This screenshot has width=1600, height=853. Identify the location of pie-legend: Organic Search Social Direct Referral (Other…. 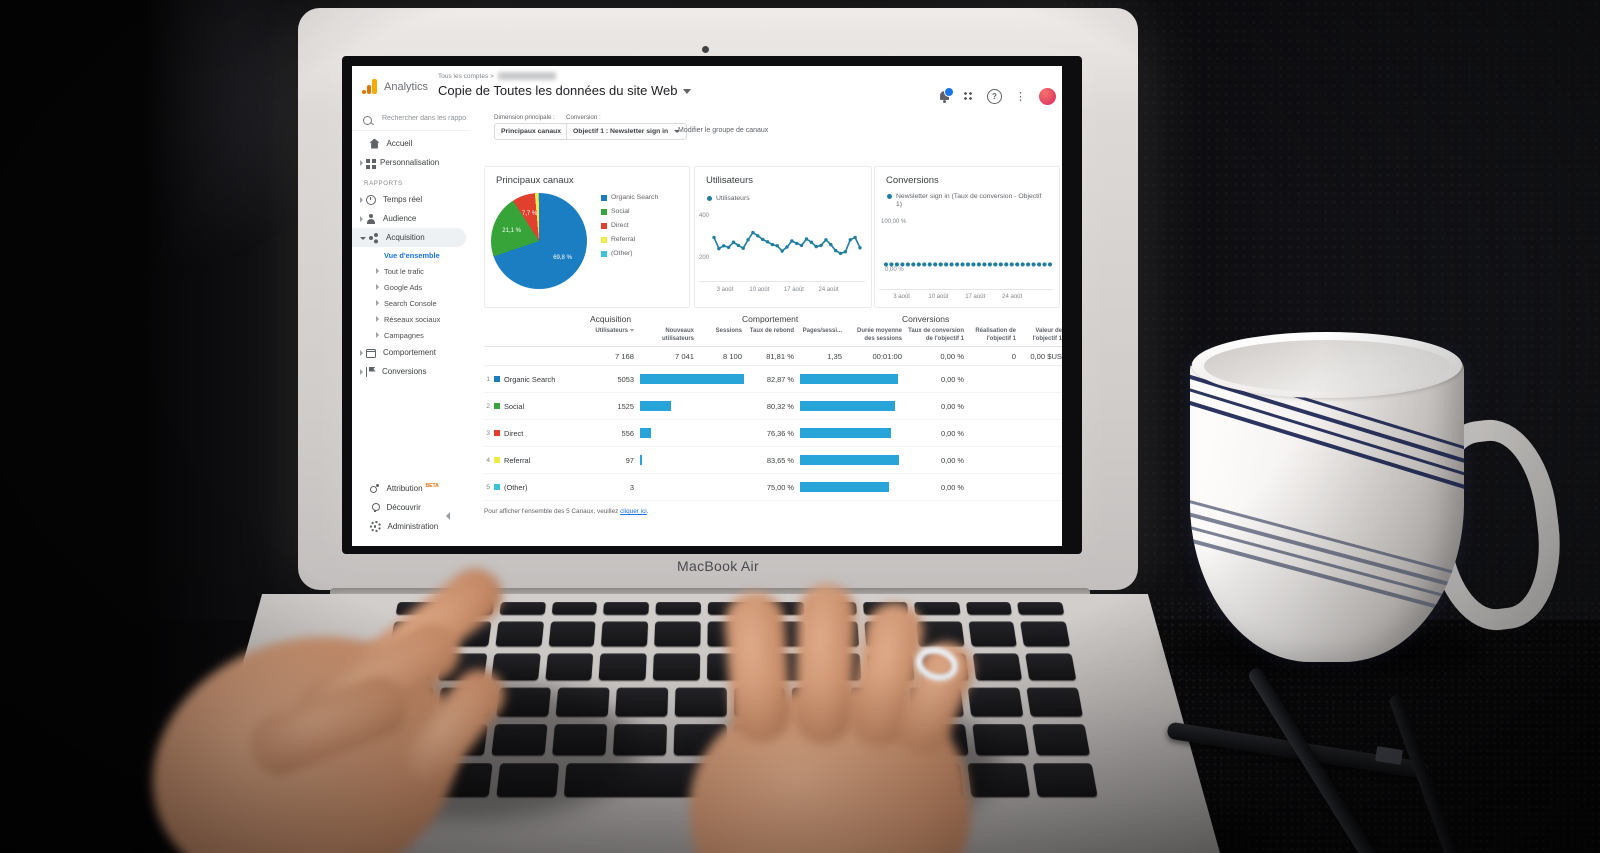
(629, 226).